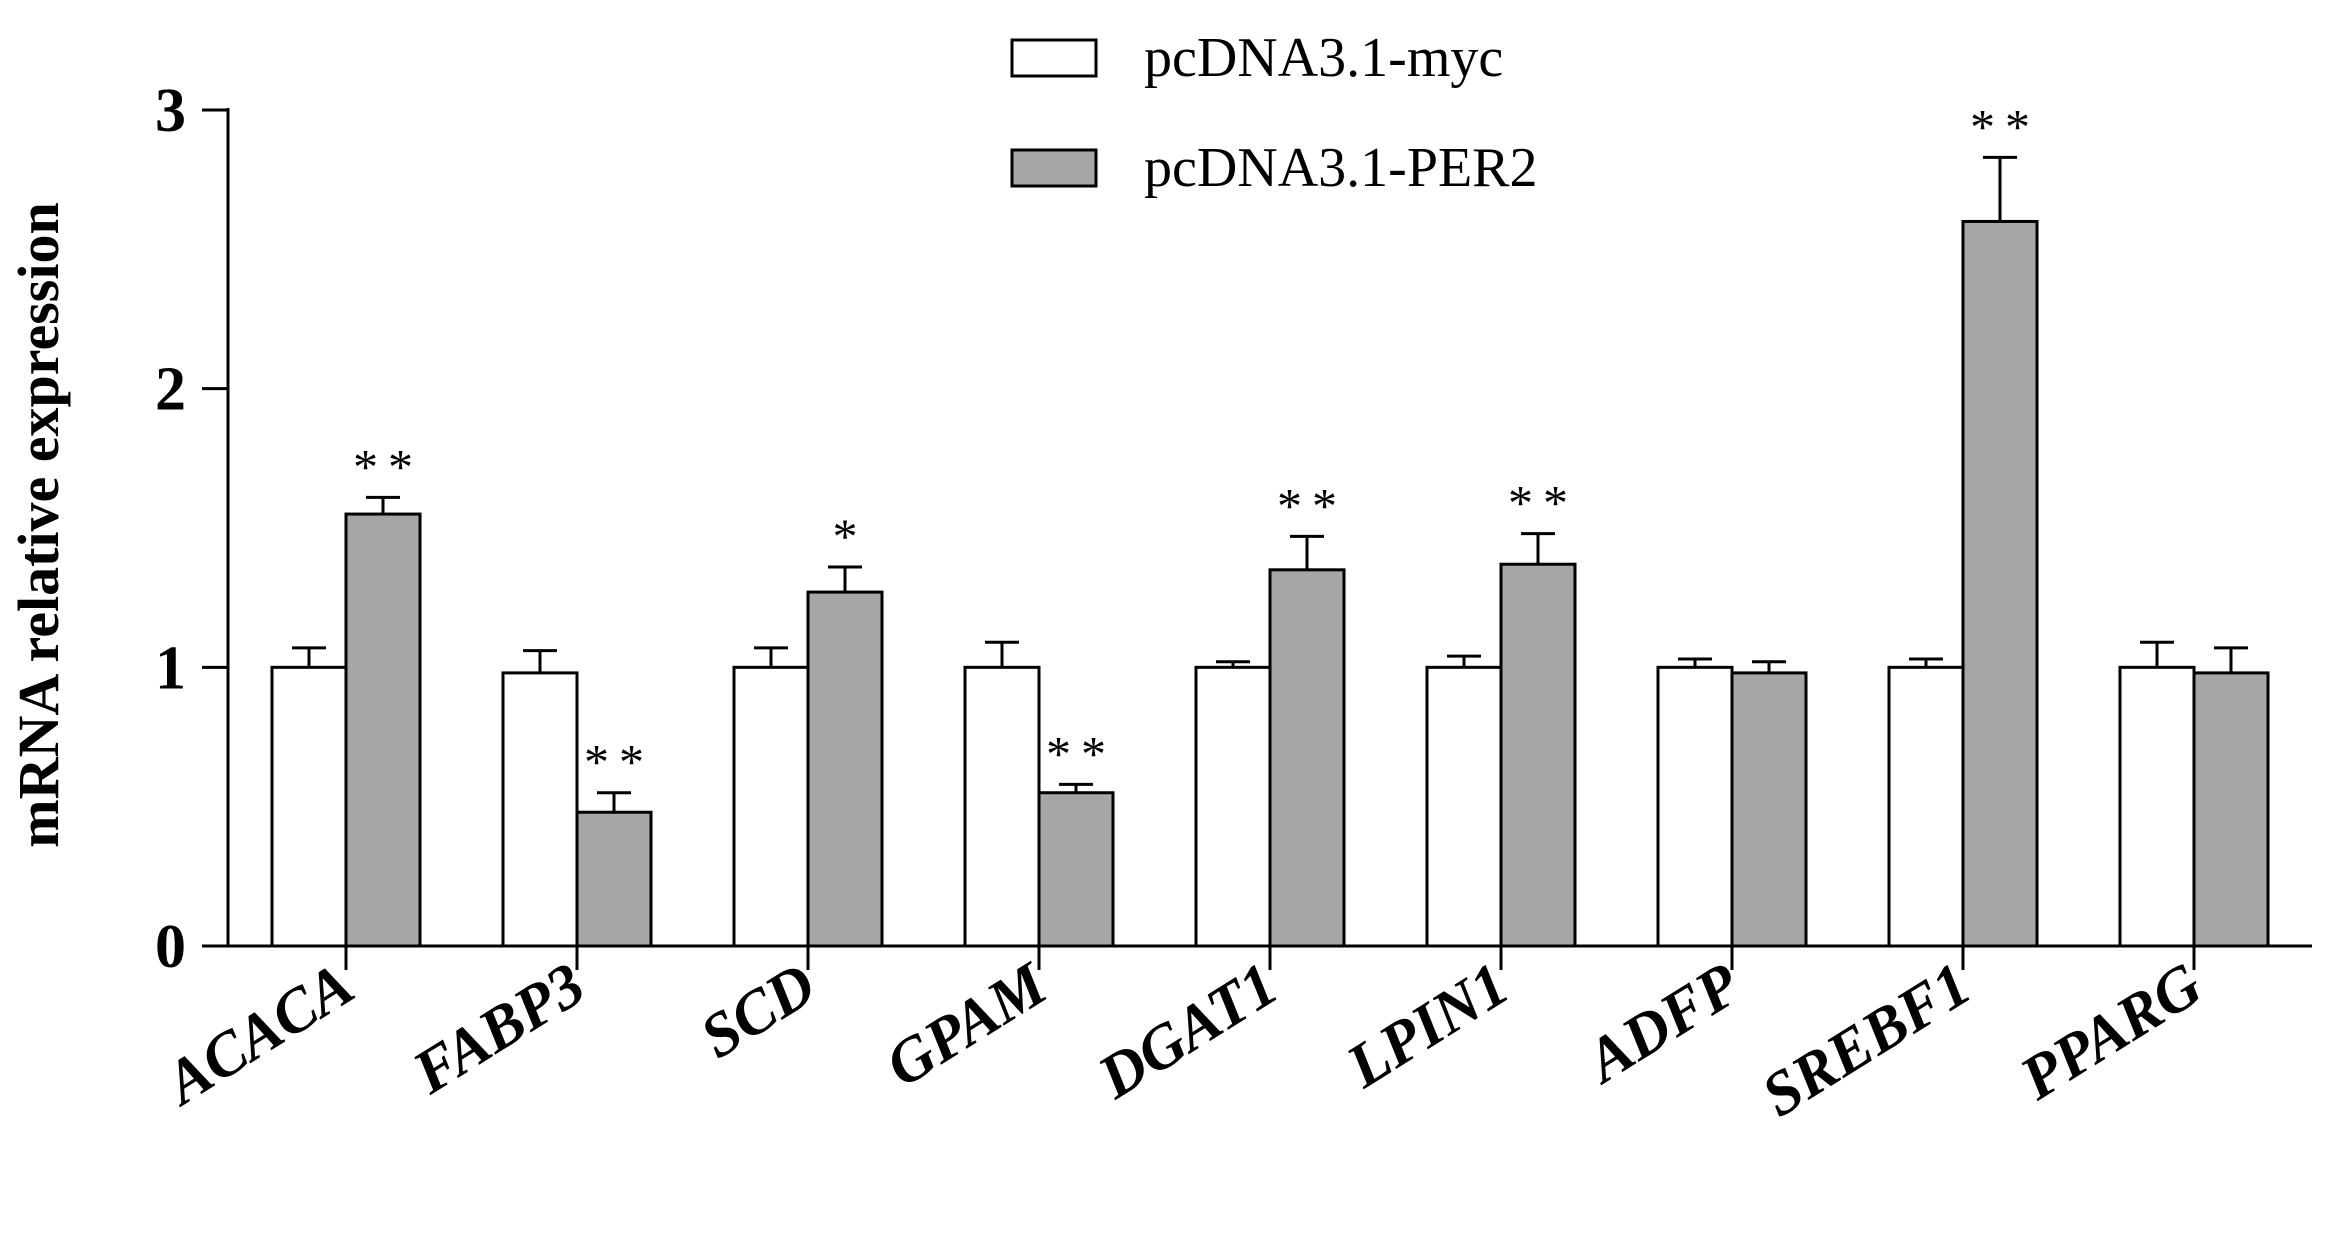 The height and width of the screenshot is (1238, 2330). What do you see at coordinates (2111, 1032) in the screenshot?
I see `x-tick-label-pparg: PPARG` at bounding box center [2111, 1032].